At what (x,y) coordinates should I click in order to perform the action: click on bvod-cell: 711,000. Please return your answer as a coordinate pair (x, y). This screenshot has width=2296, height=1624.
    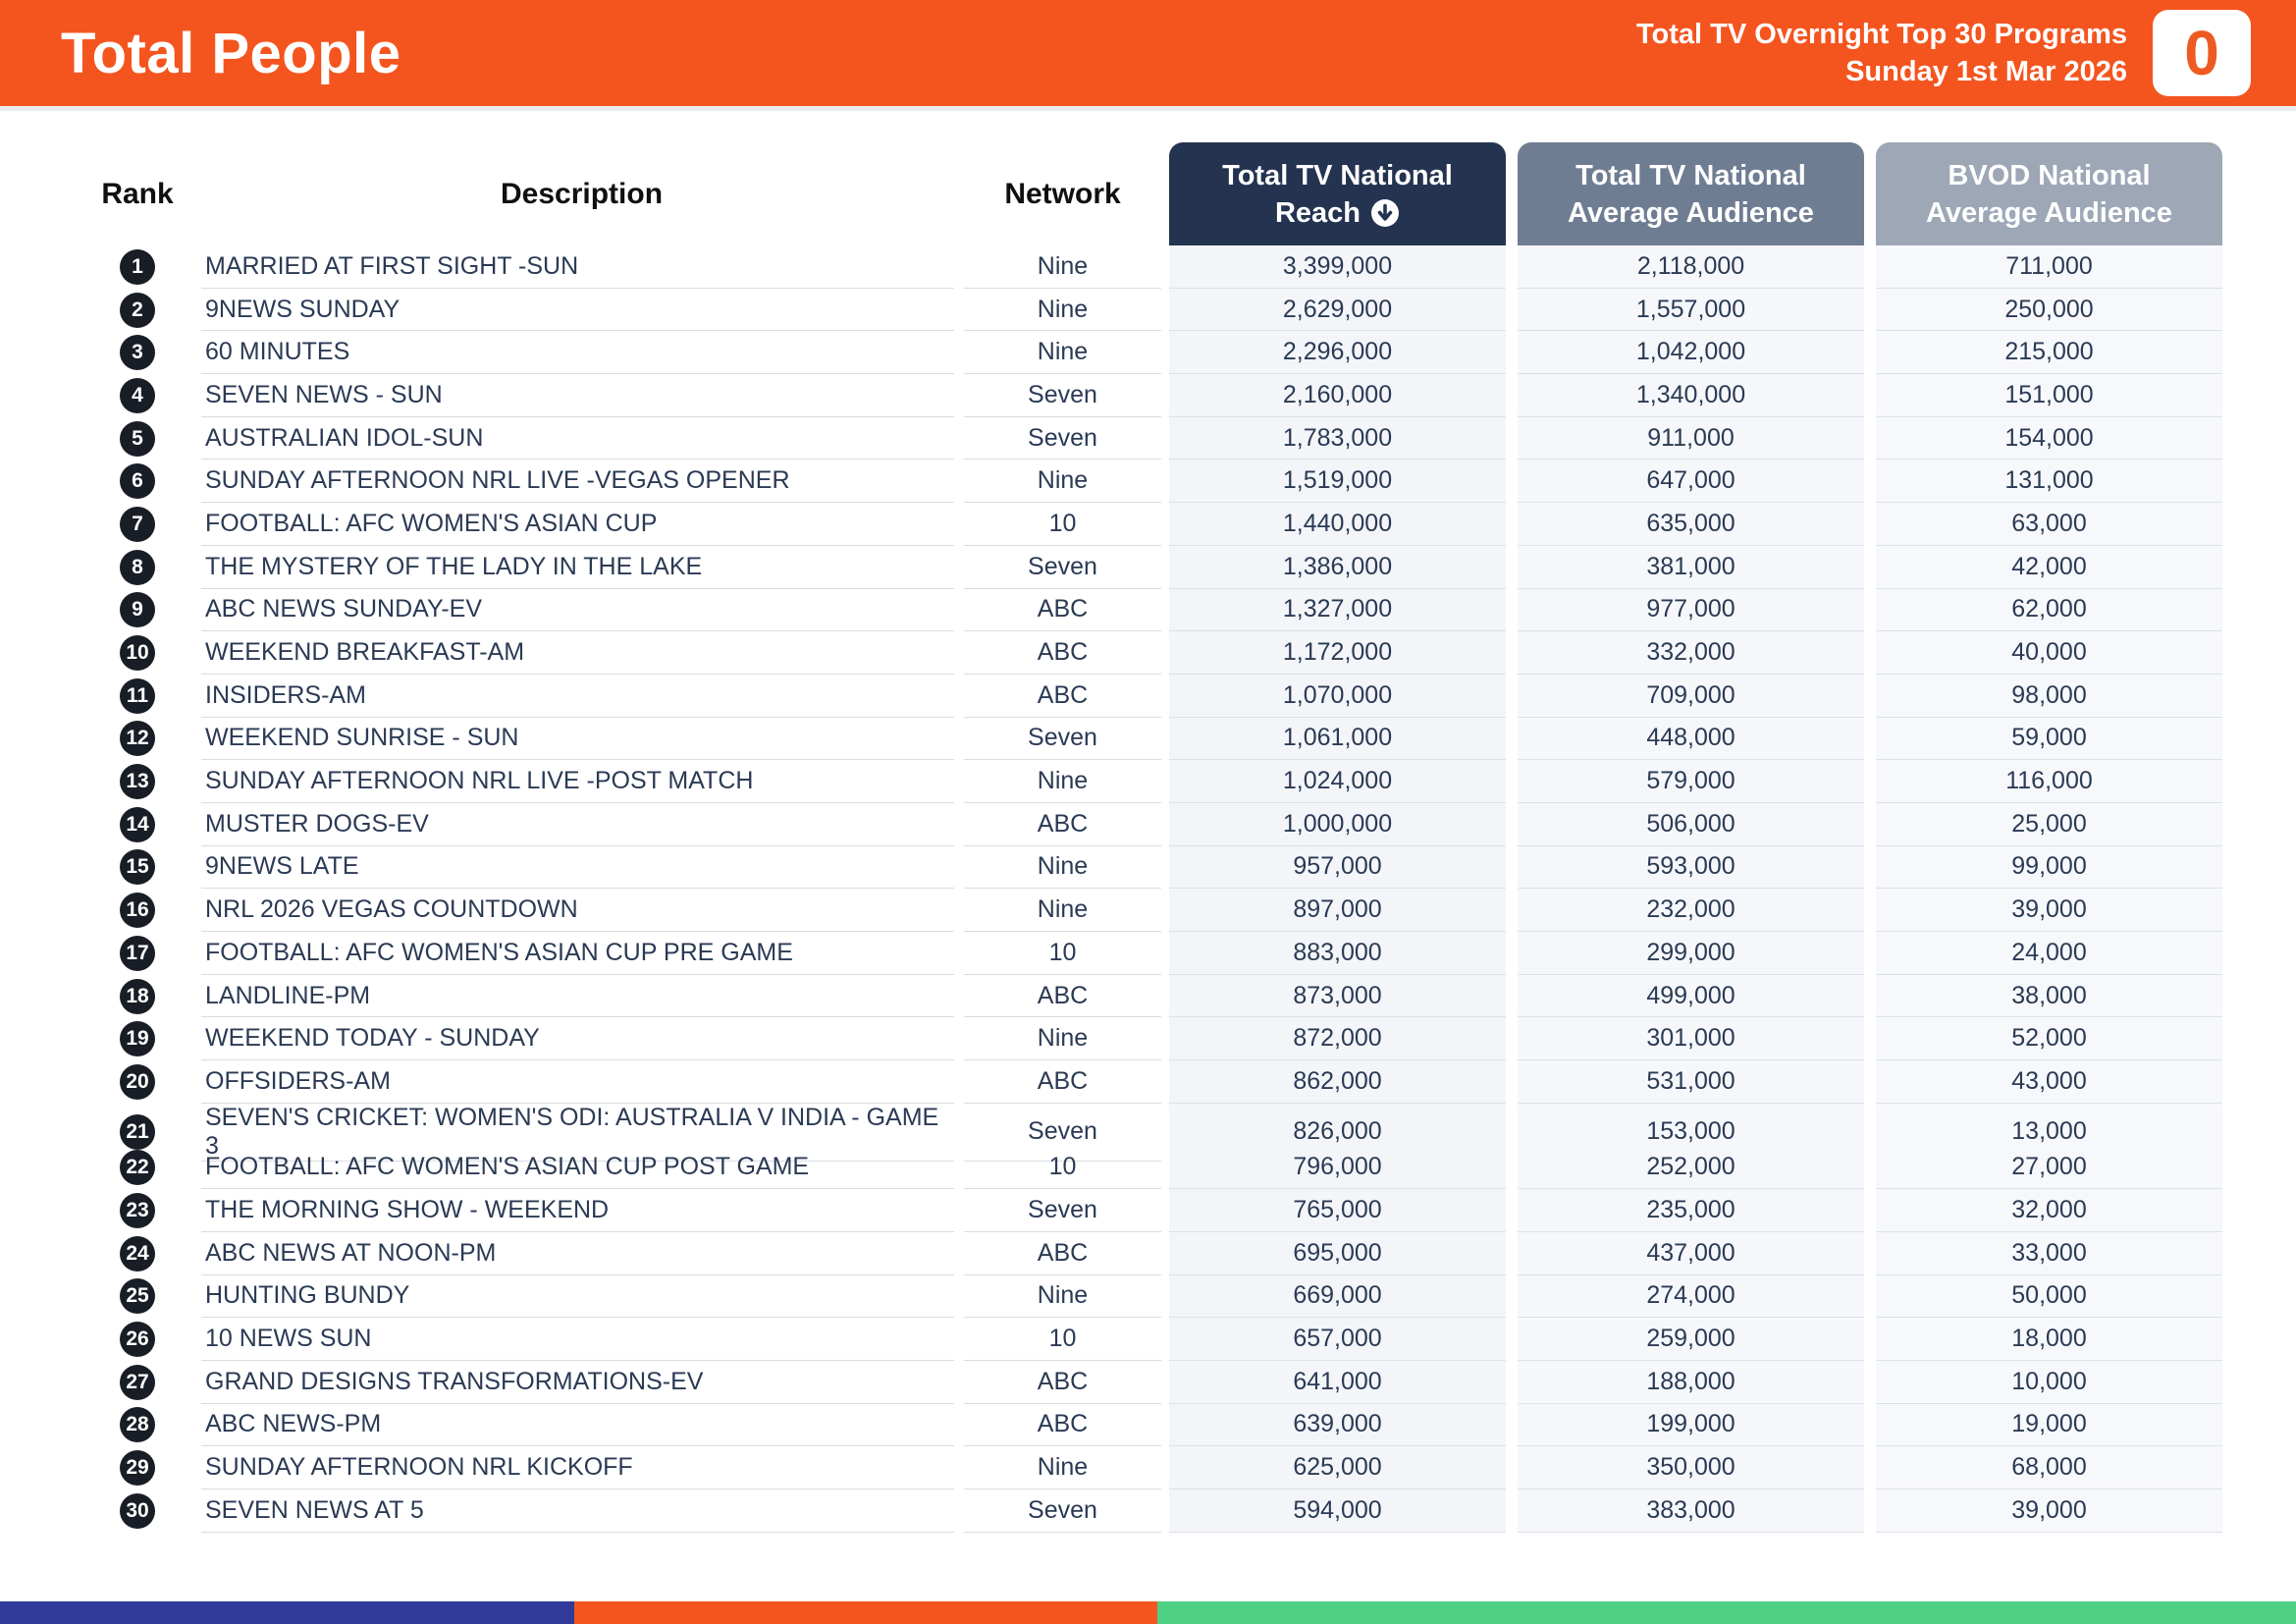
    Looking at the image, I should click on (2049, 267).